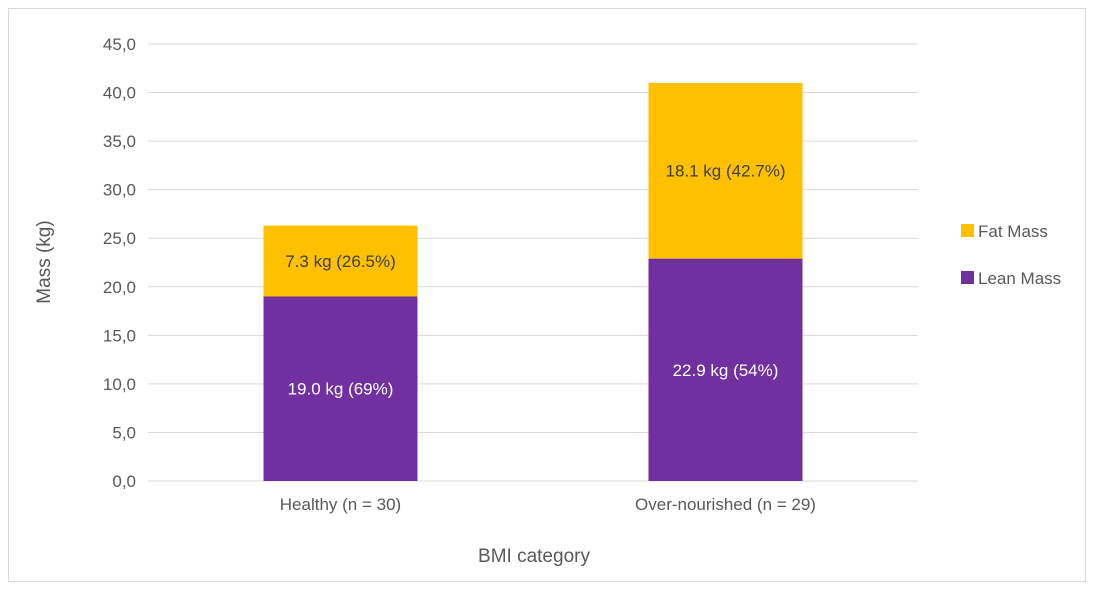 This screenshot has height=590, width=1094. I want to click on y-axis-title: Mass (kg), so click(44, 261).